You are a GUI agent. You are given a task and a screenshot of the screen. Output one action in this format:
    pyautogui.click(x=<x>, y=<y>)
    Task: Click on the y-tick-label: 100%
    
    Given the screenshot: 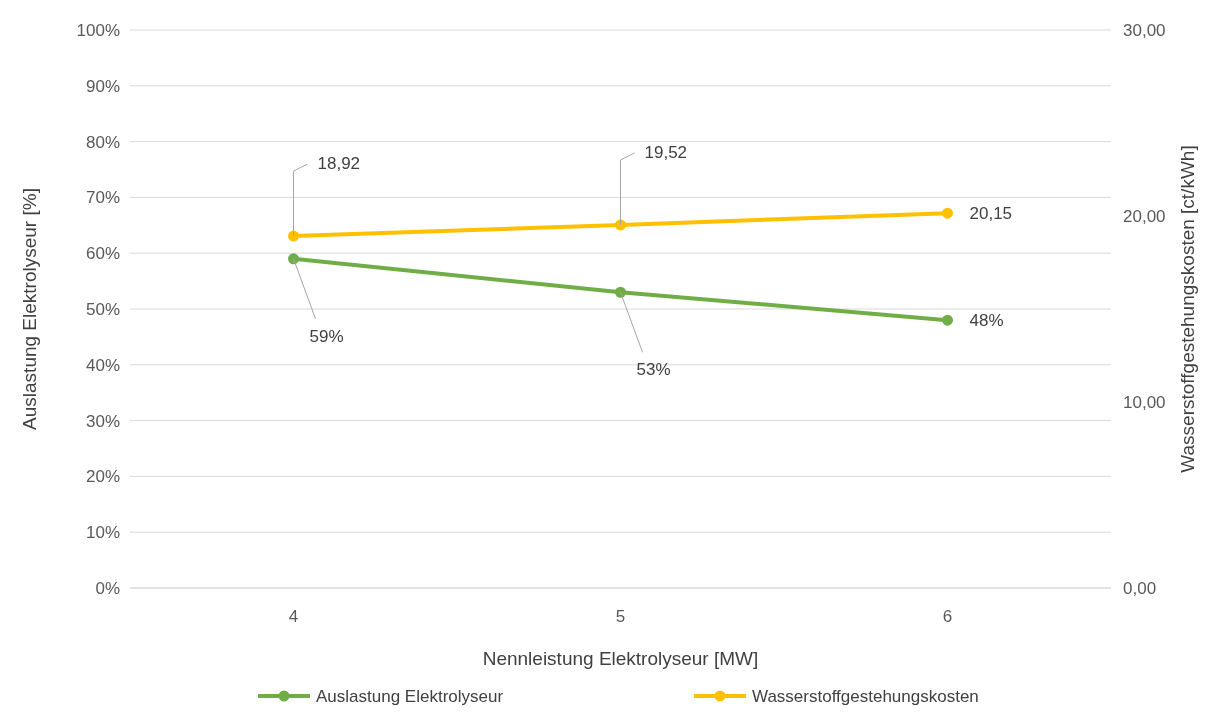 What is the action you would take?
    pyautogui.click(x=98, y=30)
    